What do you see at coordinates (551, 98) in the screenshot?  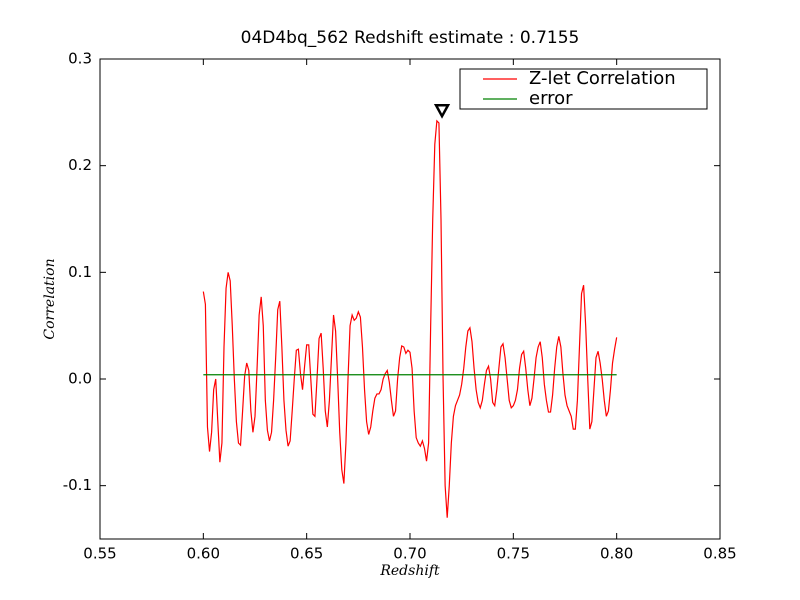 I see `legend-label: error` at bounding box center [551, 98].